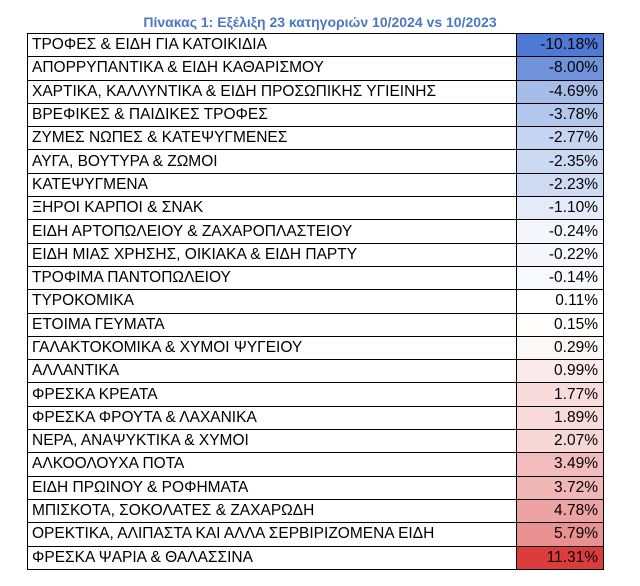 This screenshot has height=586, width=640. I want to click on table-row: ΦΡΕΣΚΑ ΚΡΕΑΤΑ 1.77%, so click(315, 394).